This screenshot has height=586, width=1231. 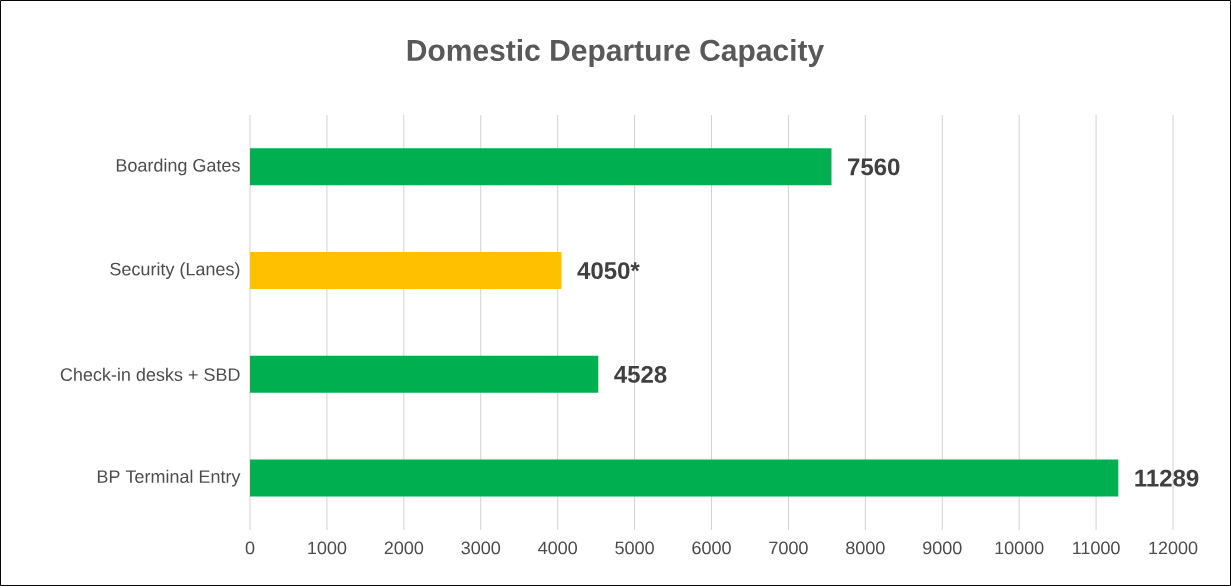 What do you see at coordinates (481, 548) in the screenshot?
I see `x-tick-label: 3000` at bounding box center [481, 548].